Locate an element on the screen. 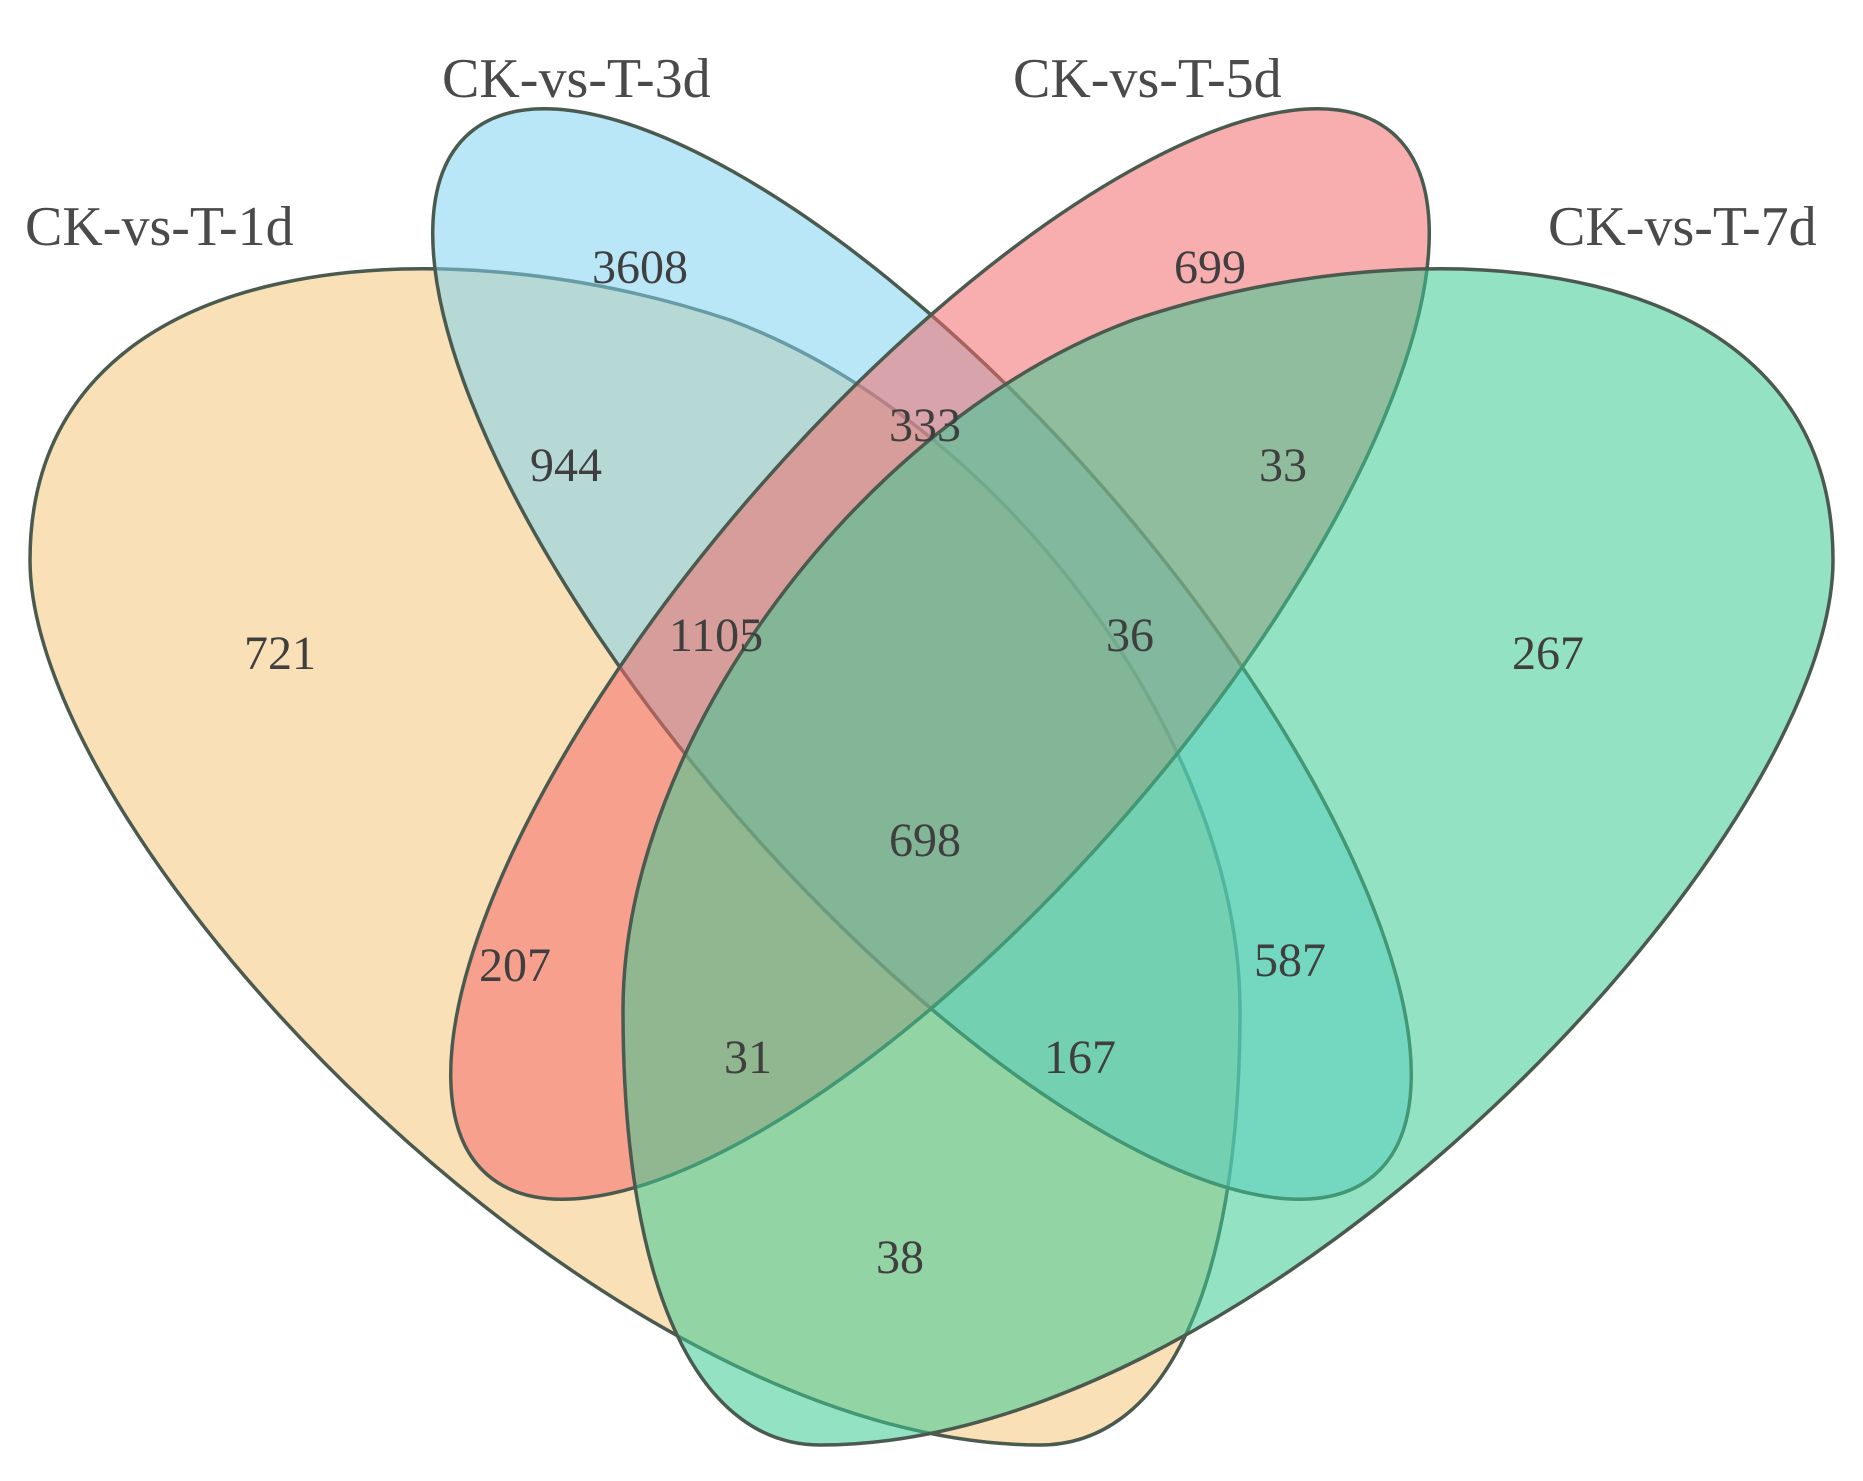 This screenshot has width=1863, height=1481. region-count-7d-only: 267 is located at coordinates (1548, 653).